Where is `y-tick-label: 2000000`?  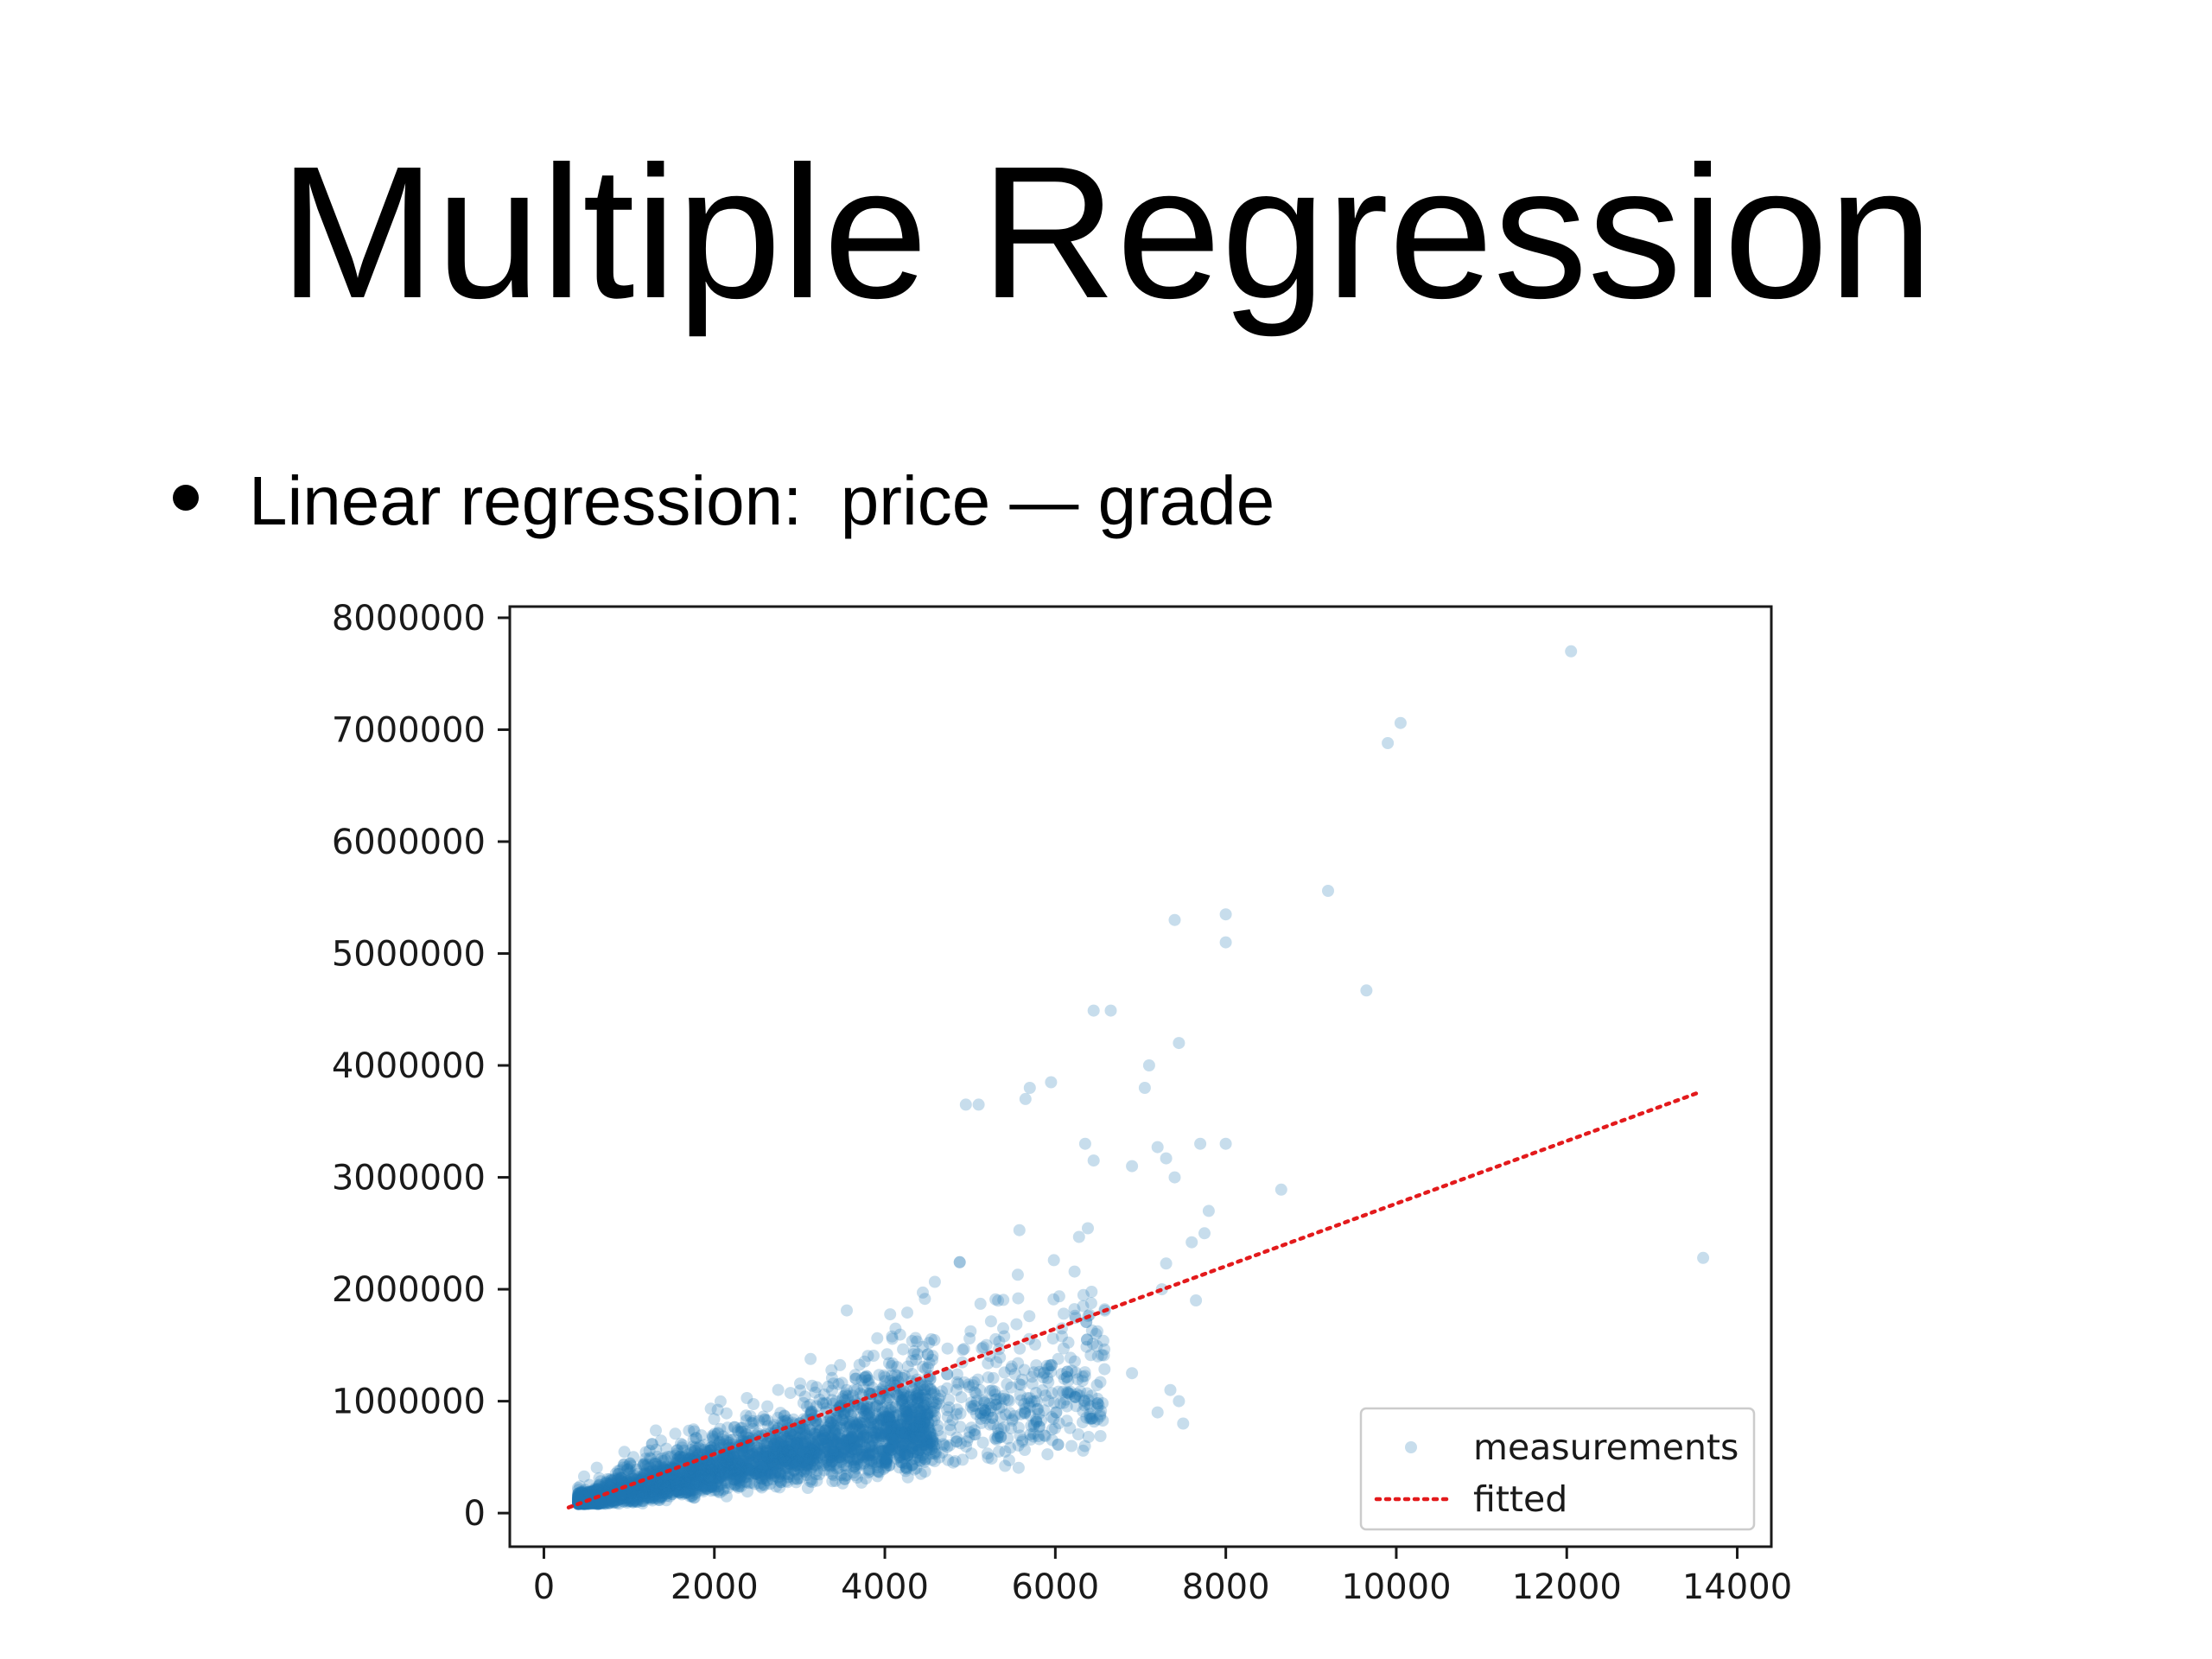 y-tick-label: 2000000 is located at coordinates (409, 1290).